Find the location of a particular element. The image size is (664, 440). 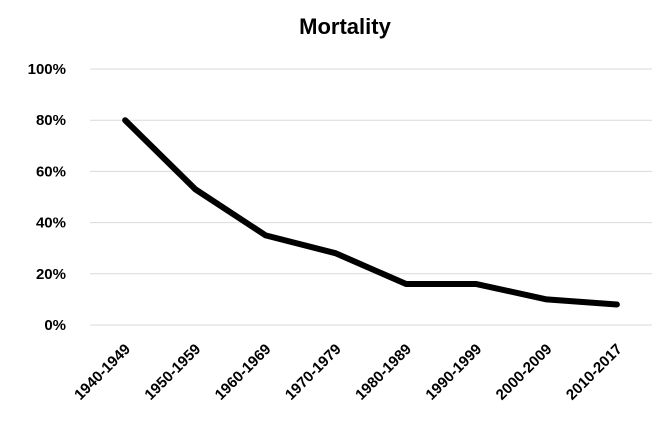

y-tick-label: 40% is located at coordinates (51, 223).